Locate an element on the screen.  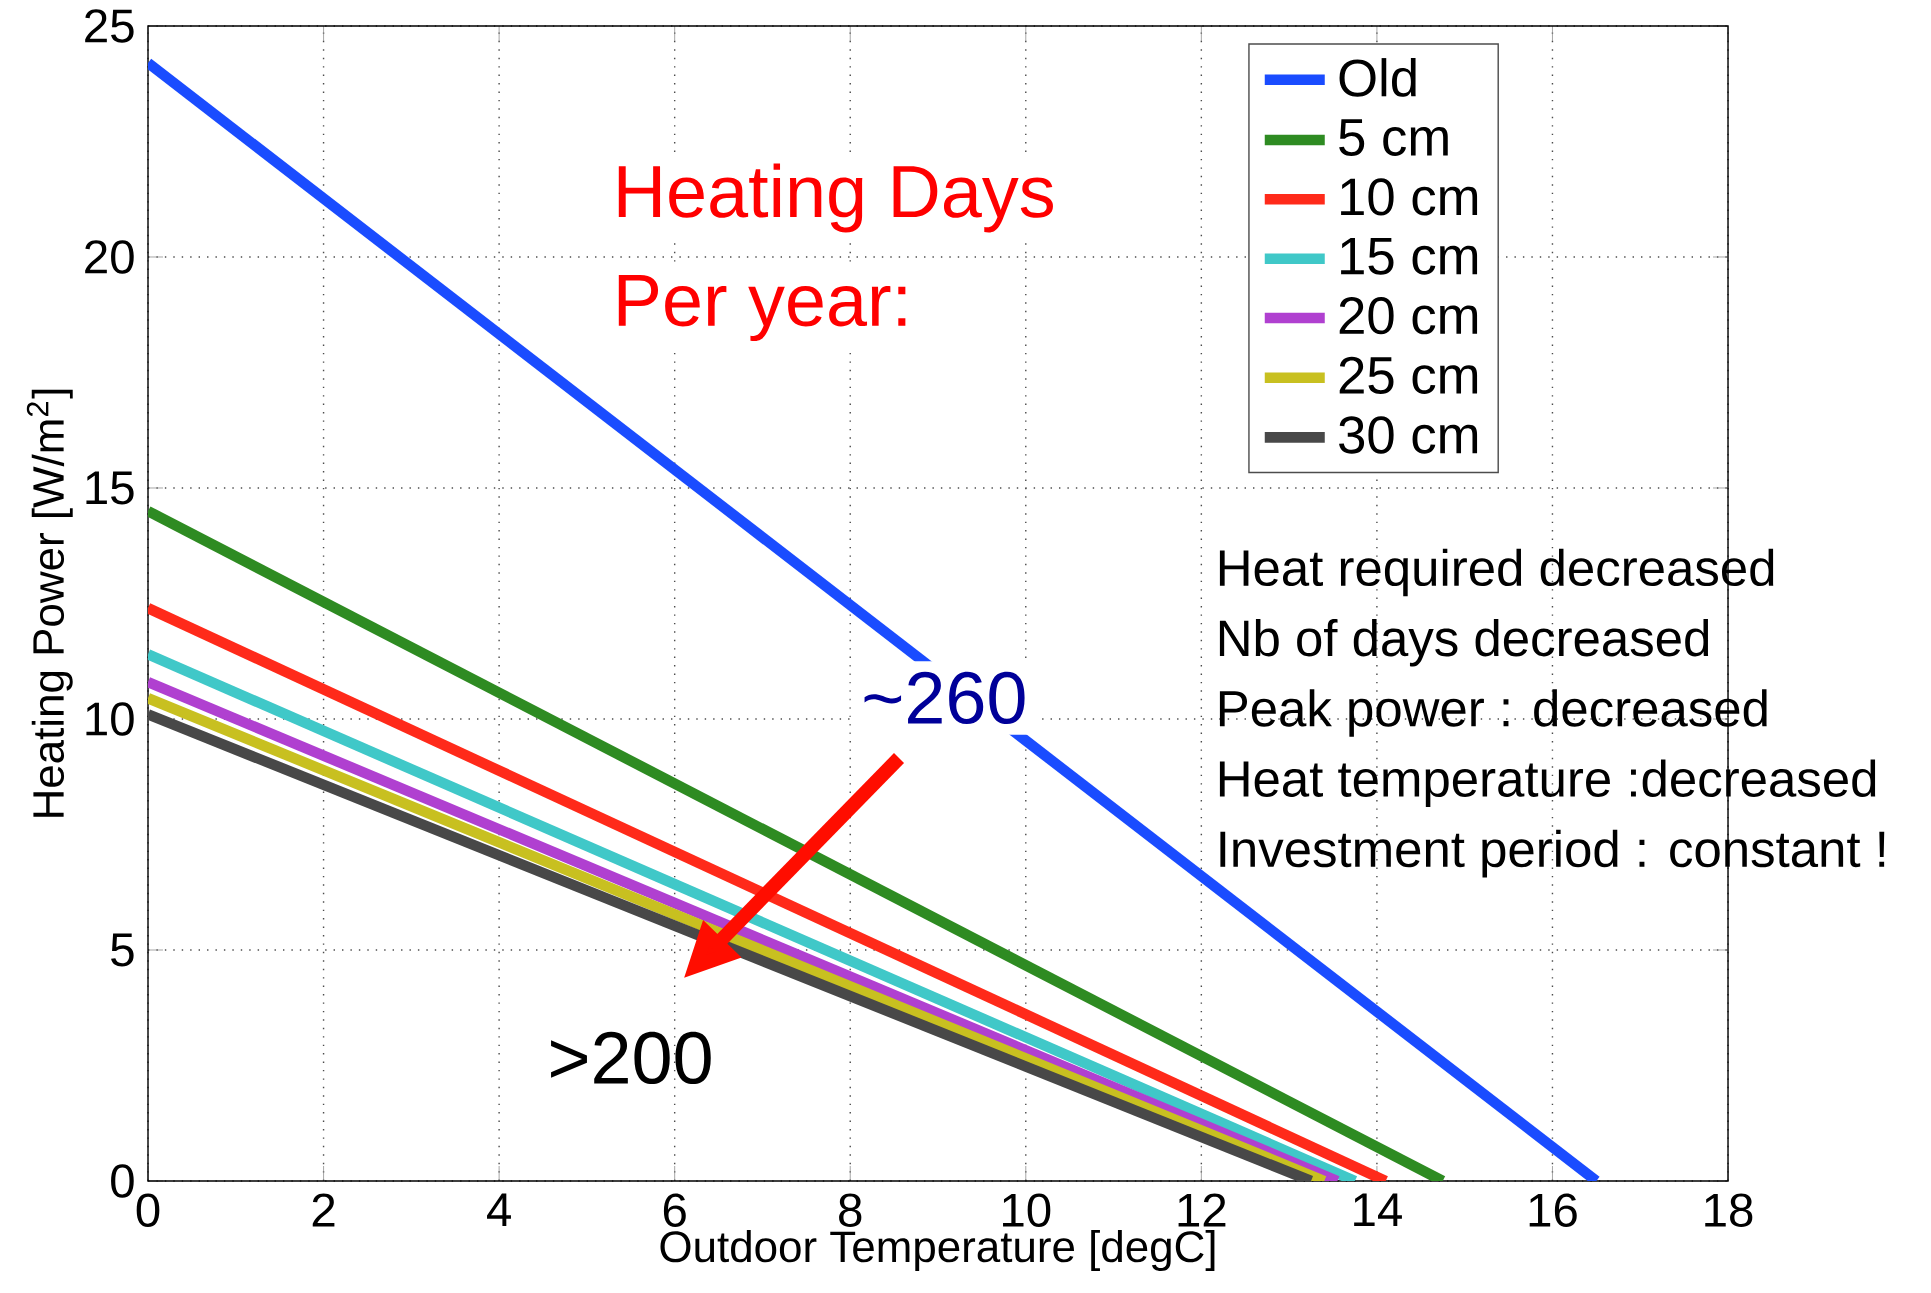
x-tick-label: 10 is located at coordinates (1027, 1210).